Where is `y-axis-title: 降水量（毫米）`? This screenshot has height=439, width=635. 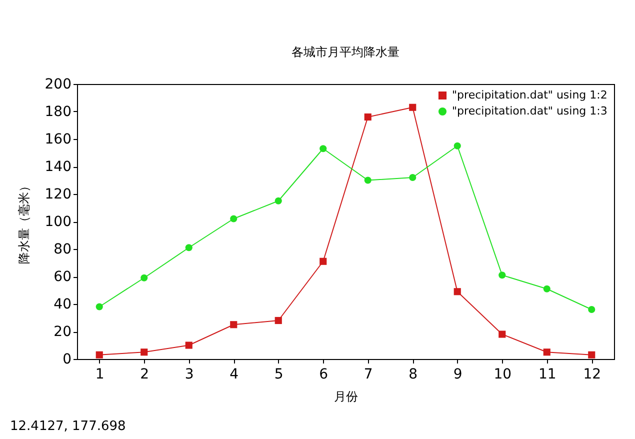
y-axis-title: 降水量（毫米） is located at coordinates (23, 222).